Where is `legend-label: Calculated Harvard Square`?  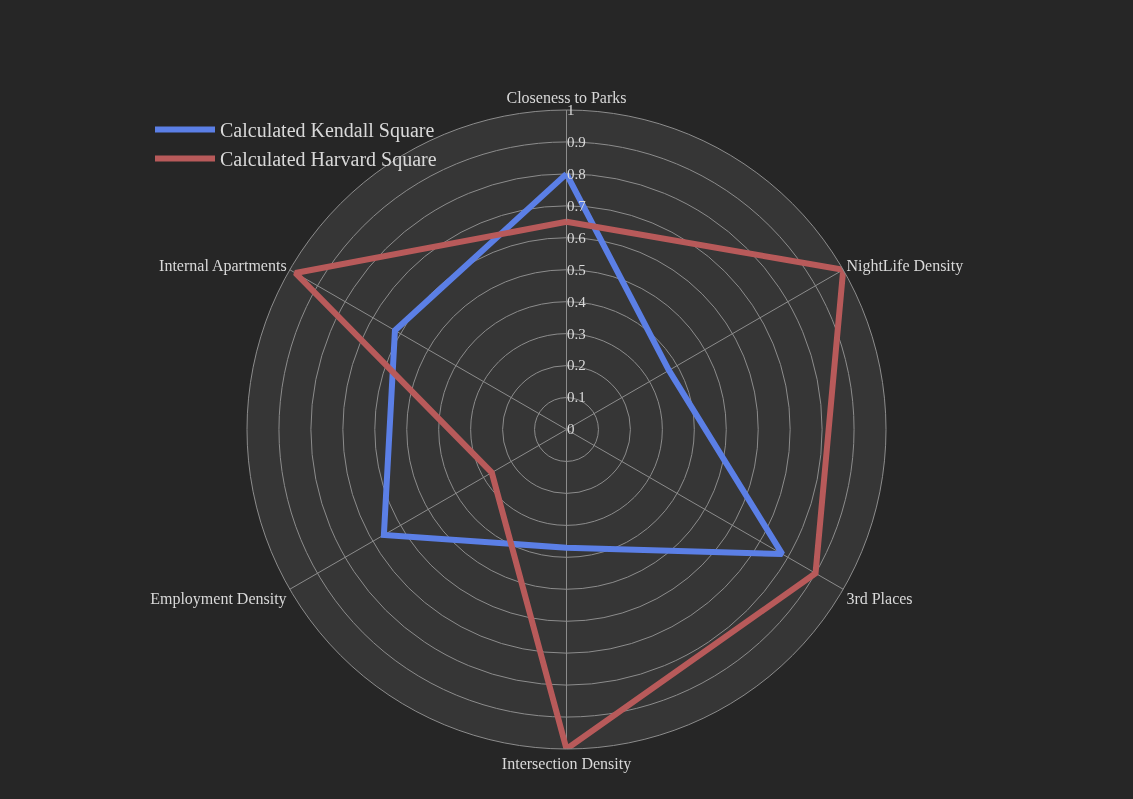
legend-label: Calculated Harvard Square is located at coordinates (328, 160).